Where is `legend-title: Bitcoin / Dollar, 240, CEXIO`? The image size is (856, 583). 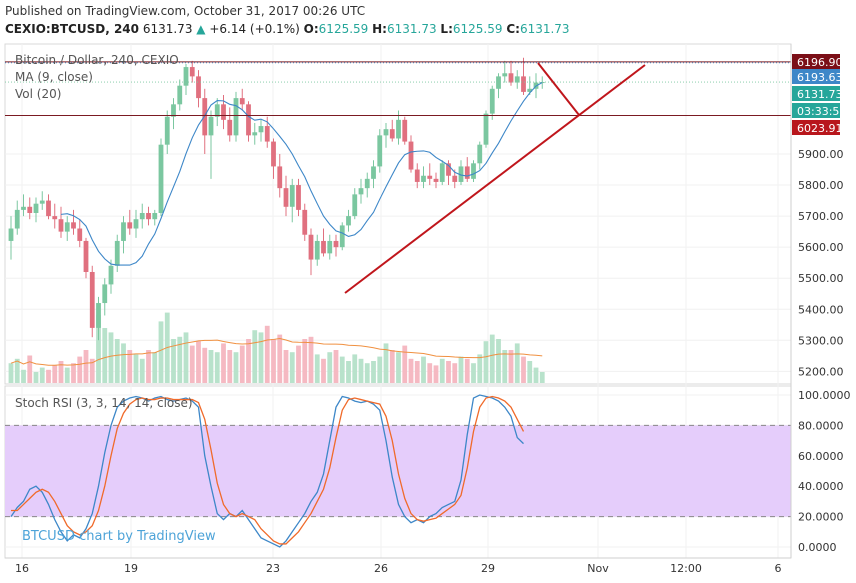
legend-title: Bitcoin / Dollar, 240, CEXIO is located at coordinates (97, 60).